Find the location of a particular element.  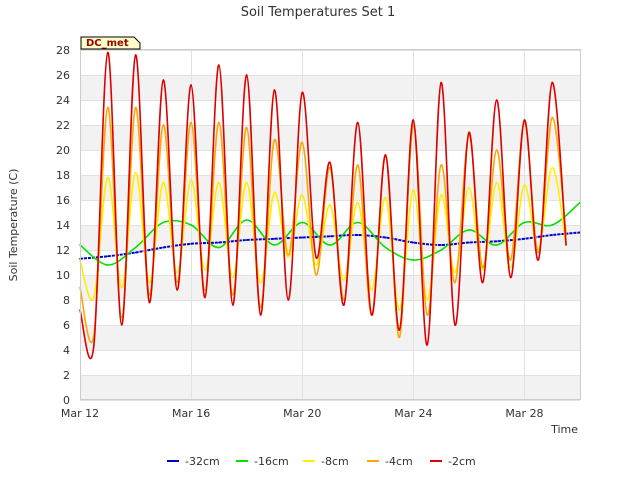

y-tick-label: 0 is located at coordinates (66, 400).